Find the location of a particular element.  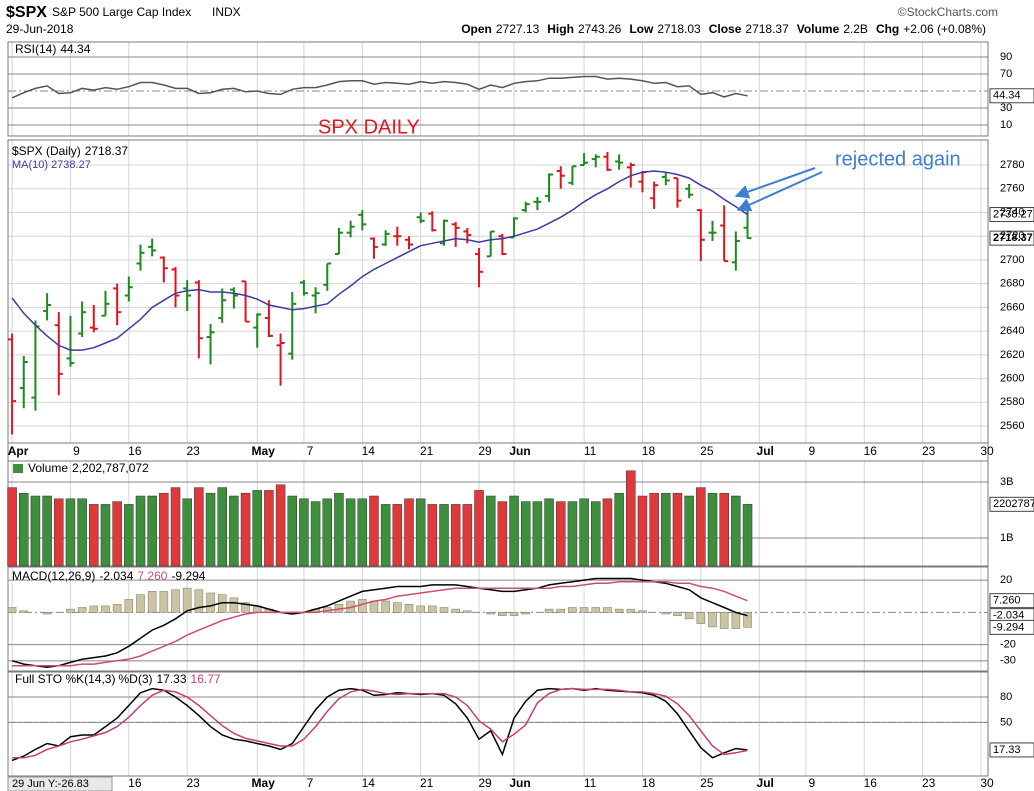

cursor-label: 29 Jun Y:-26.83 is located at coordinates (50, 784).